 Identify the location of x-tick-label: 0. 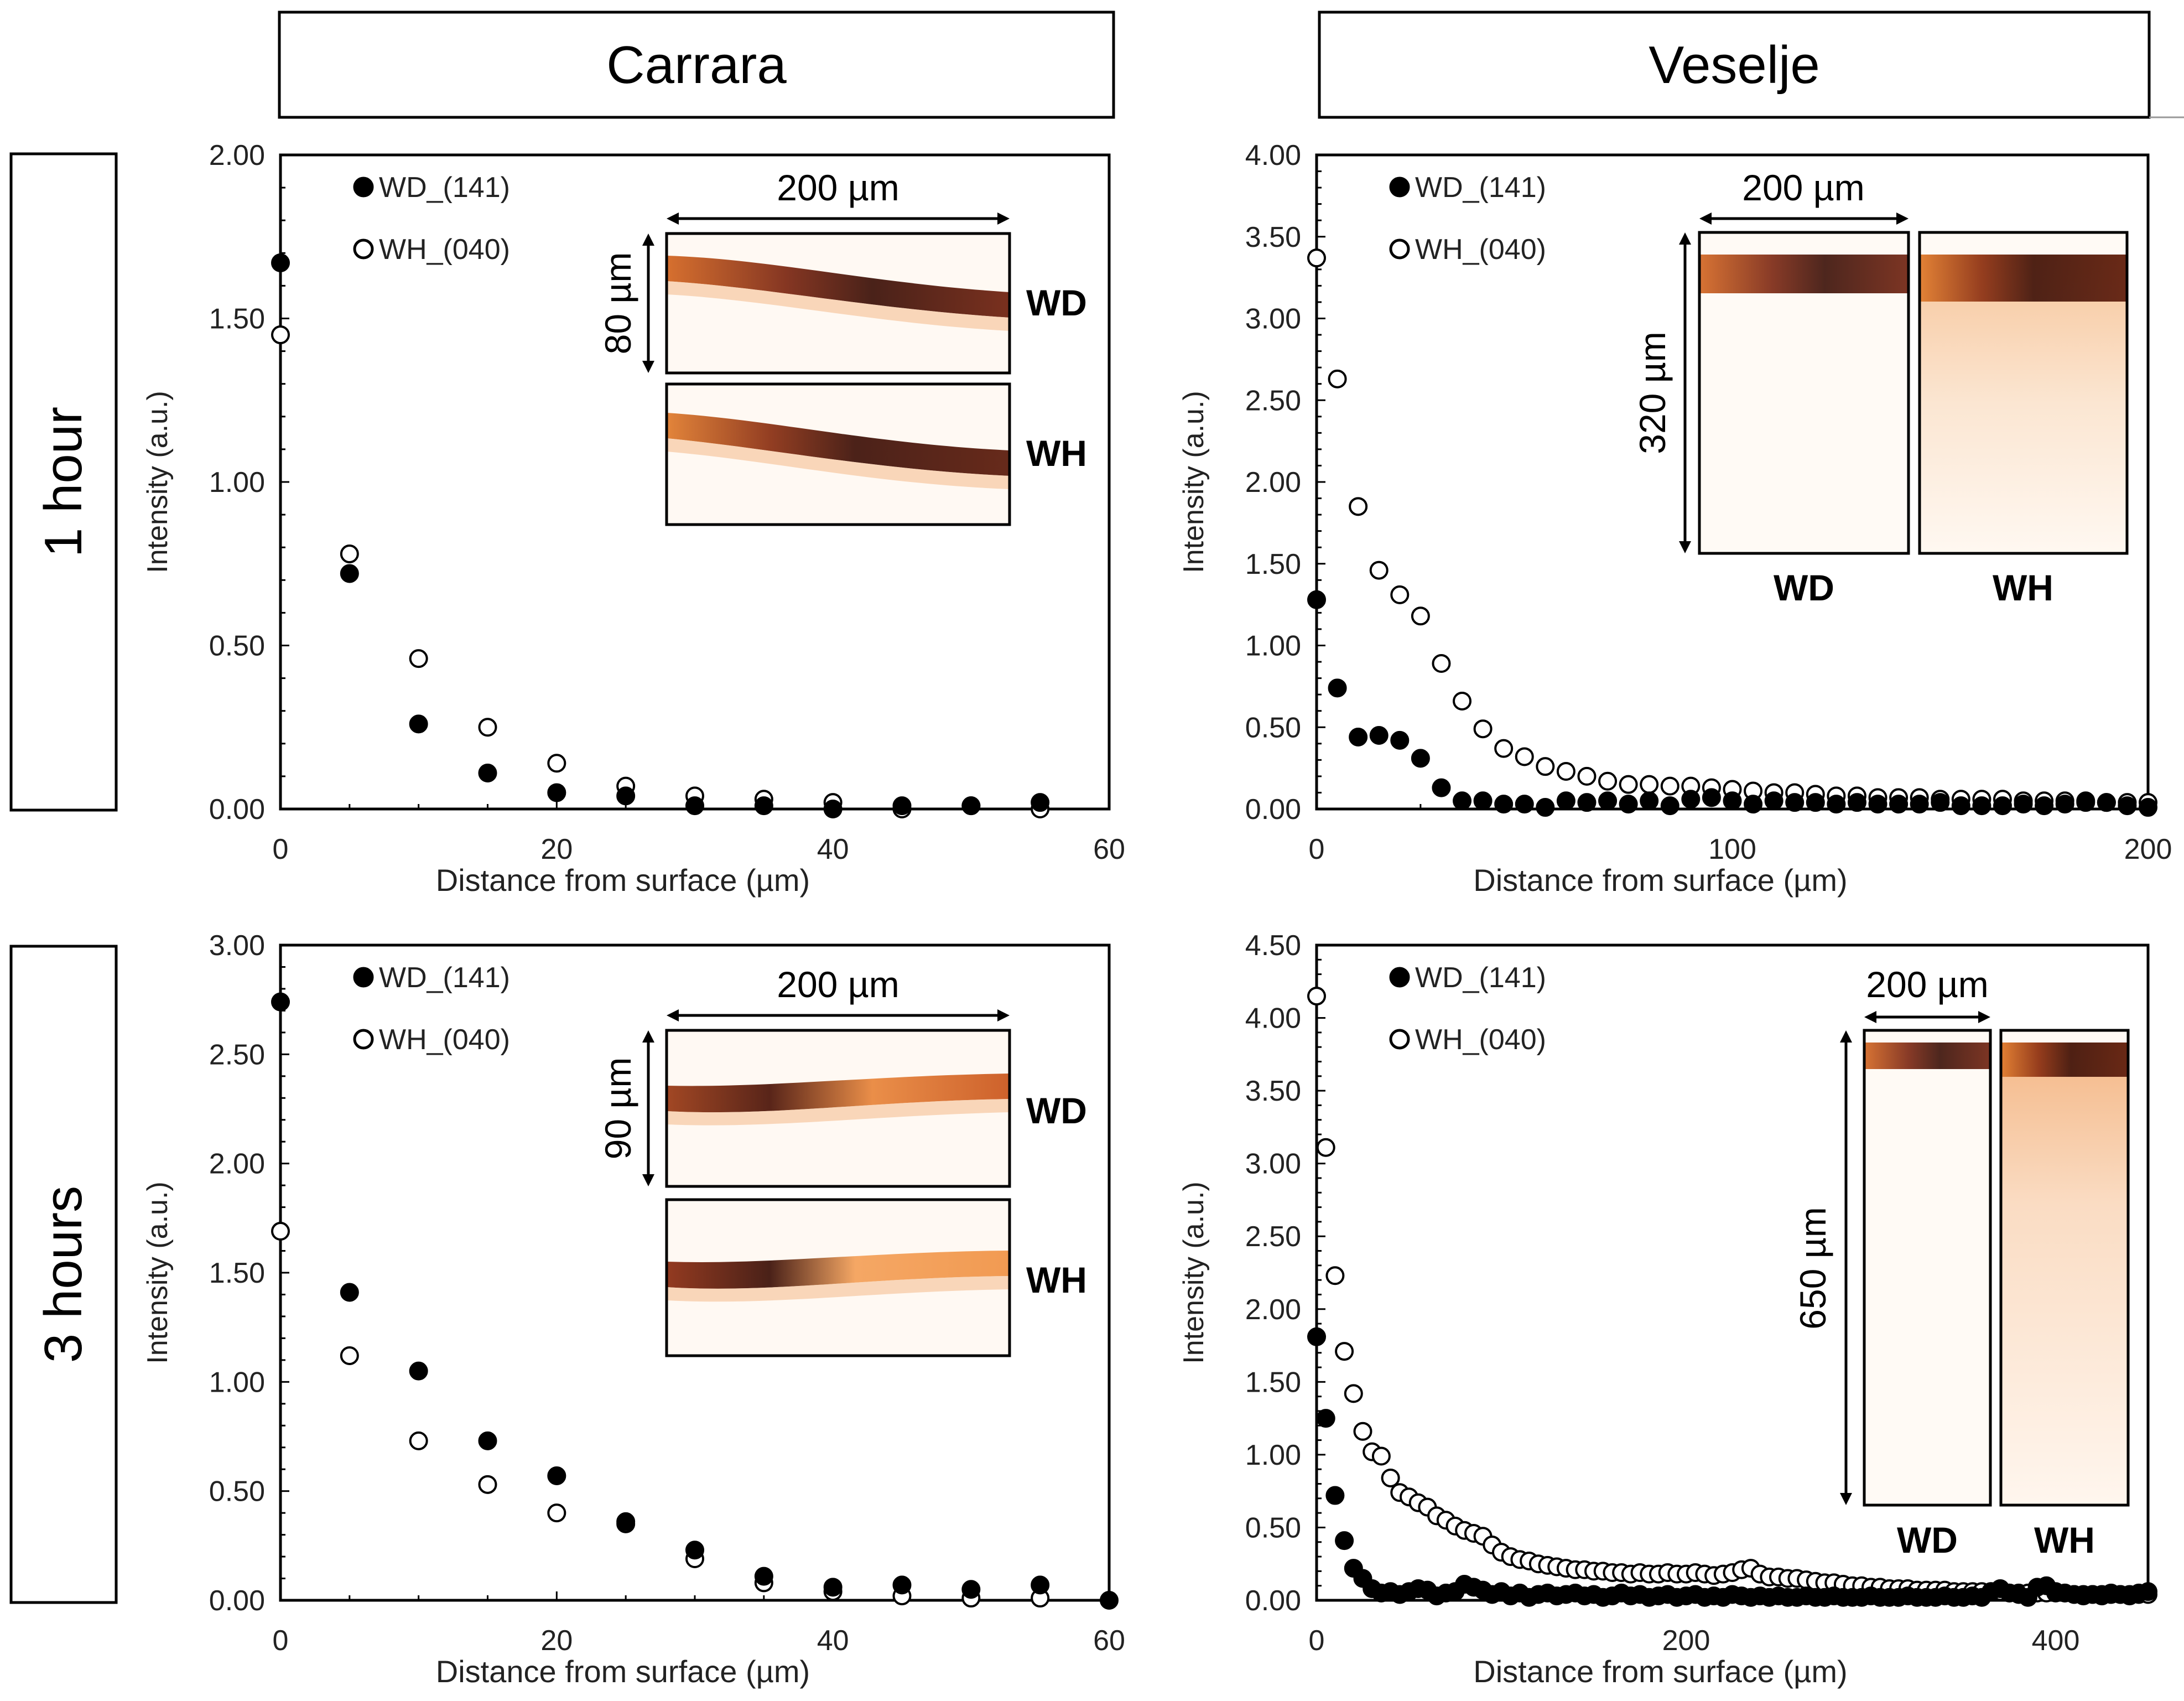
(281, 849).